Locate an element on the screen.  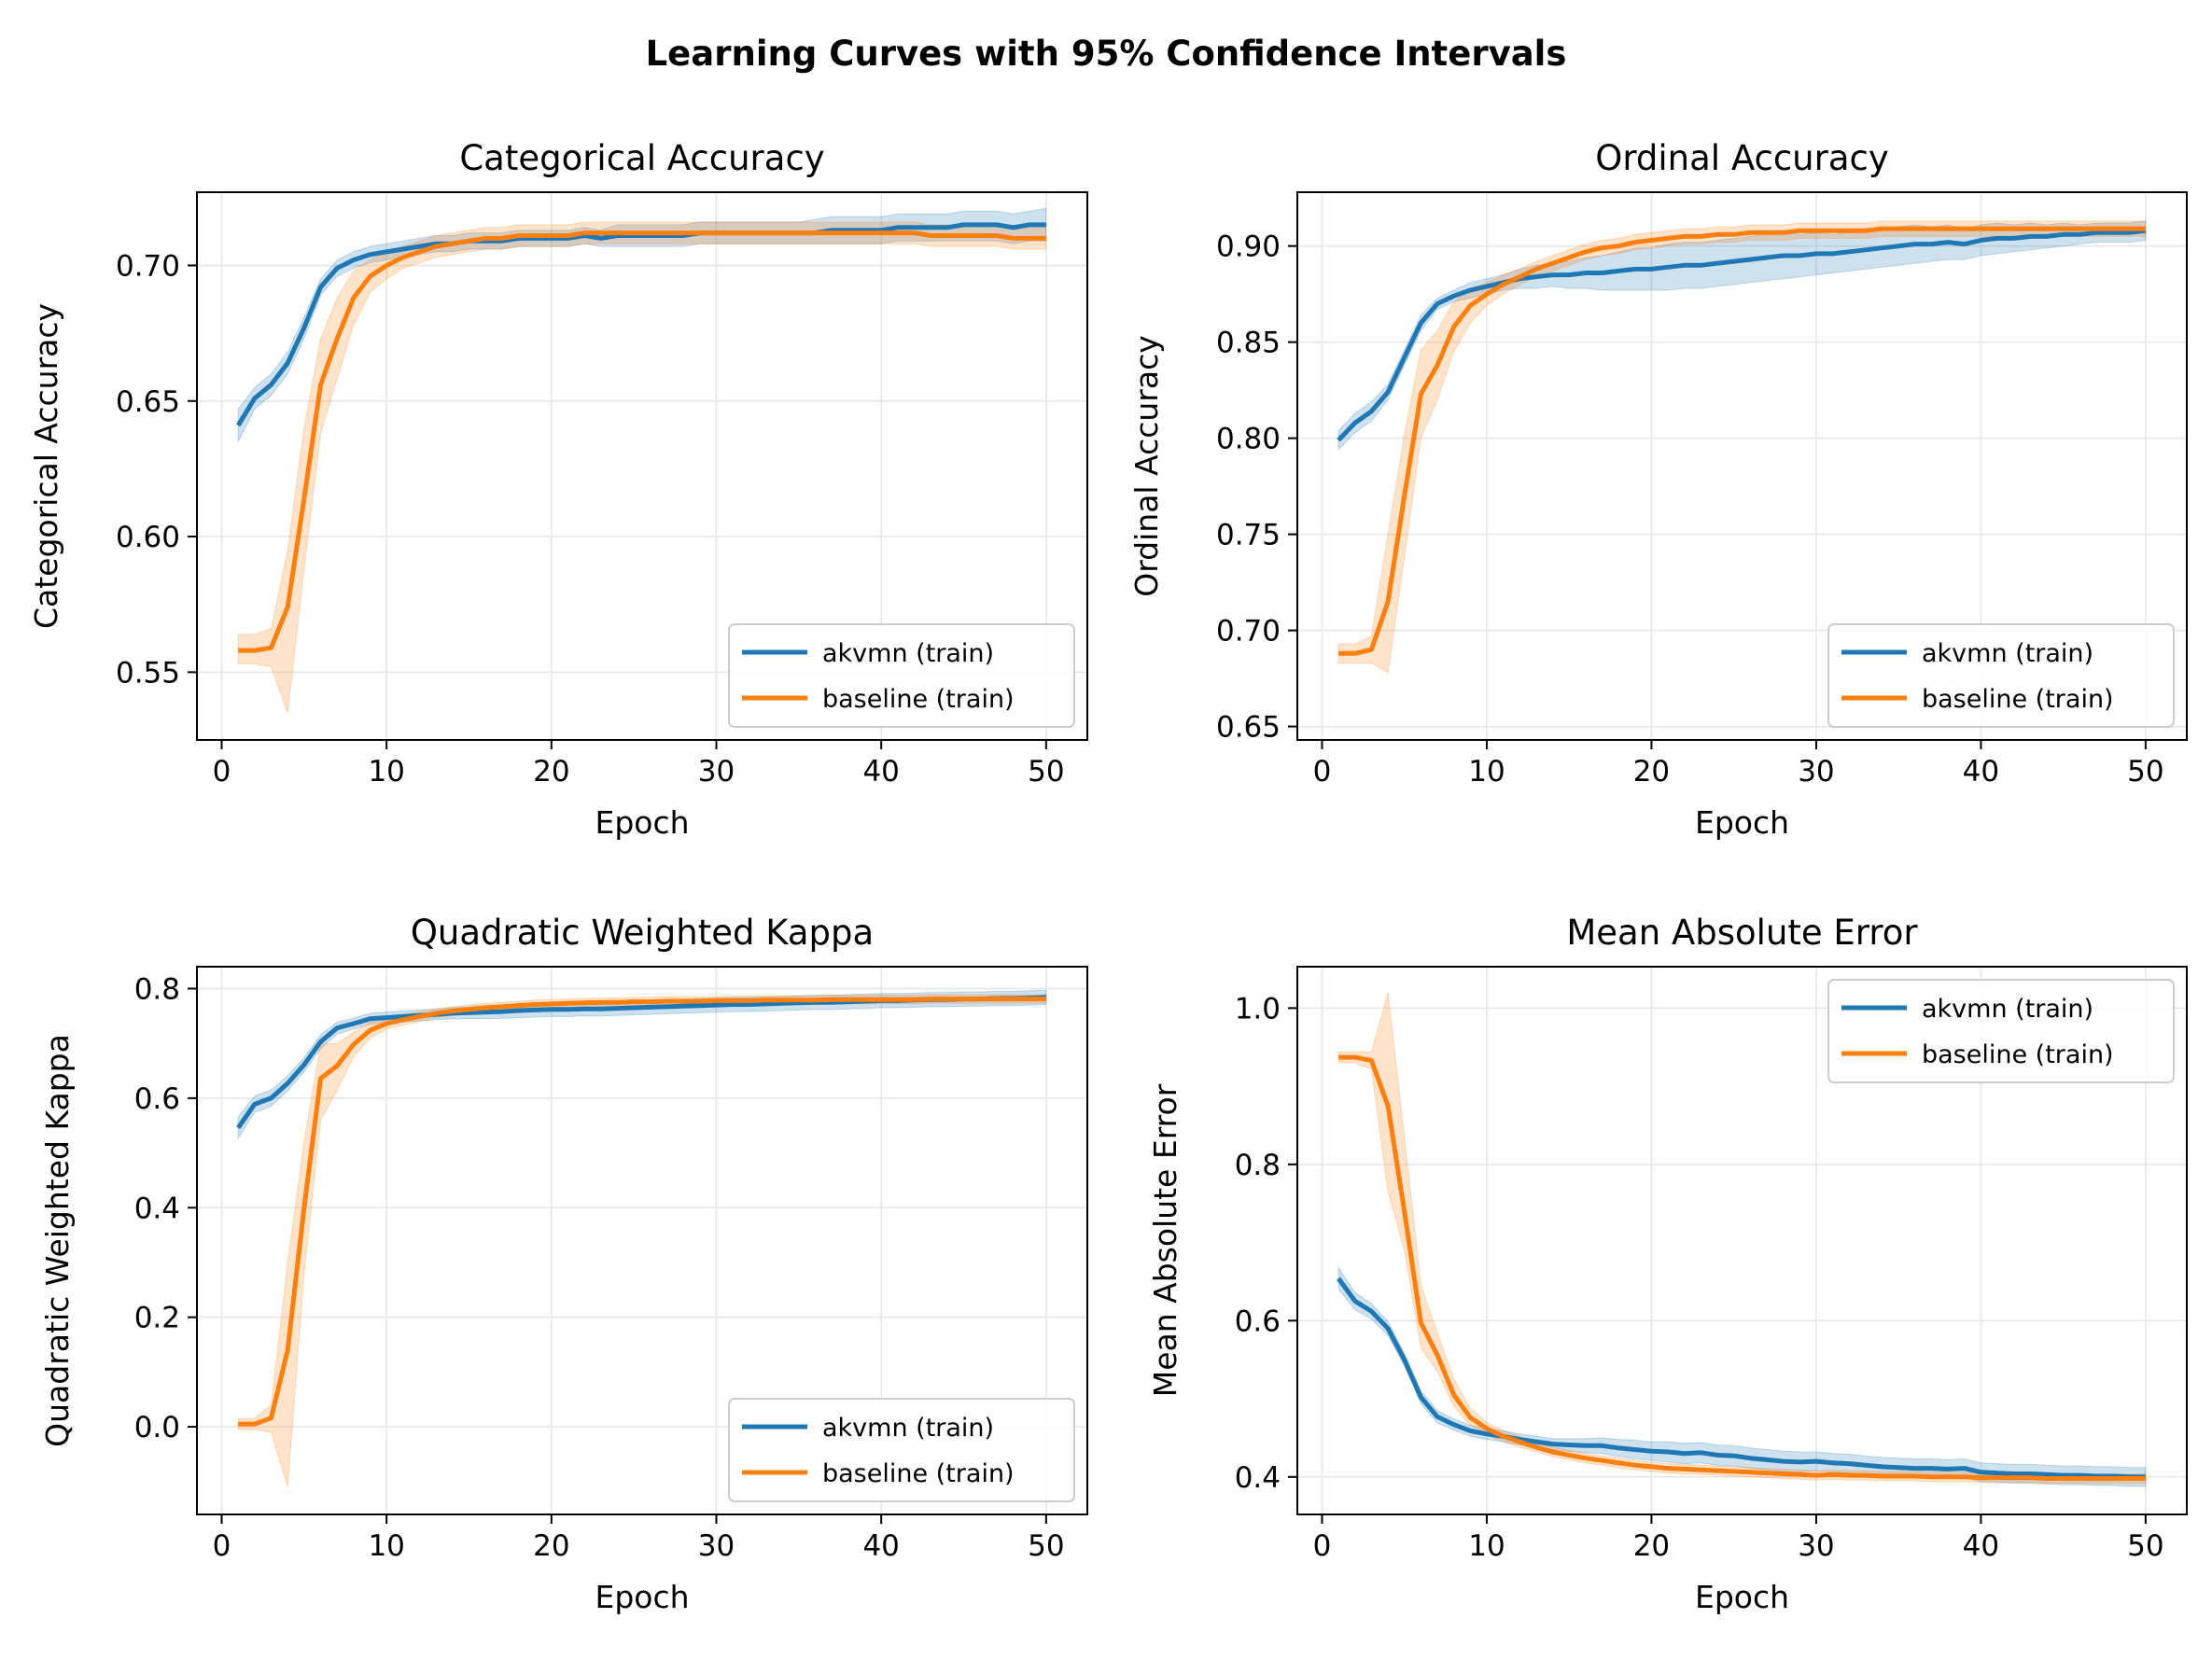
y-tick-label: 0.0 is located at coordinates (157, 1427).